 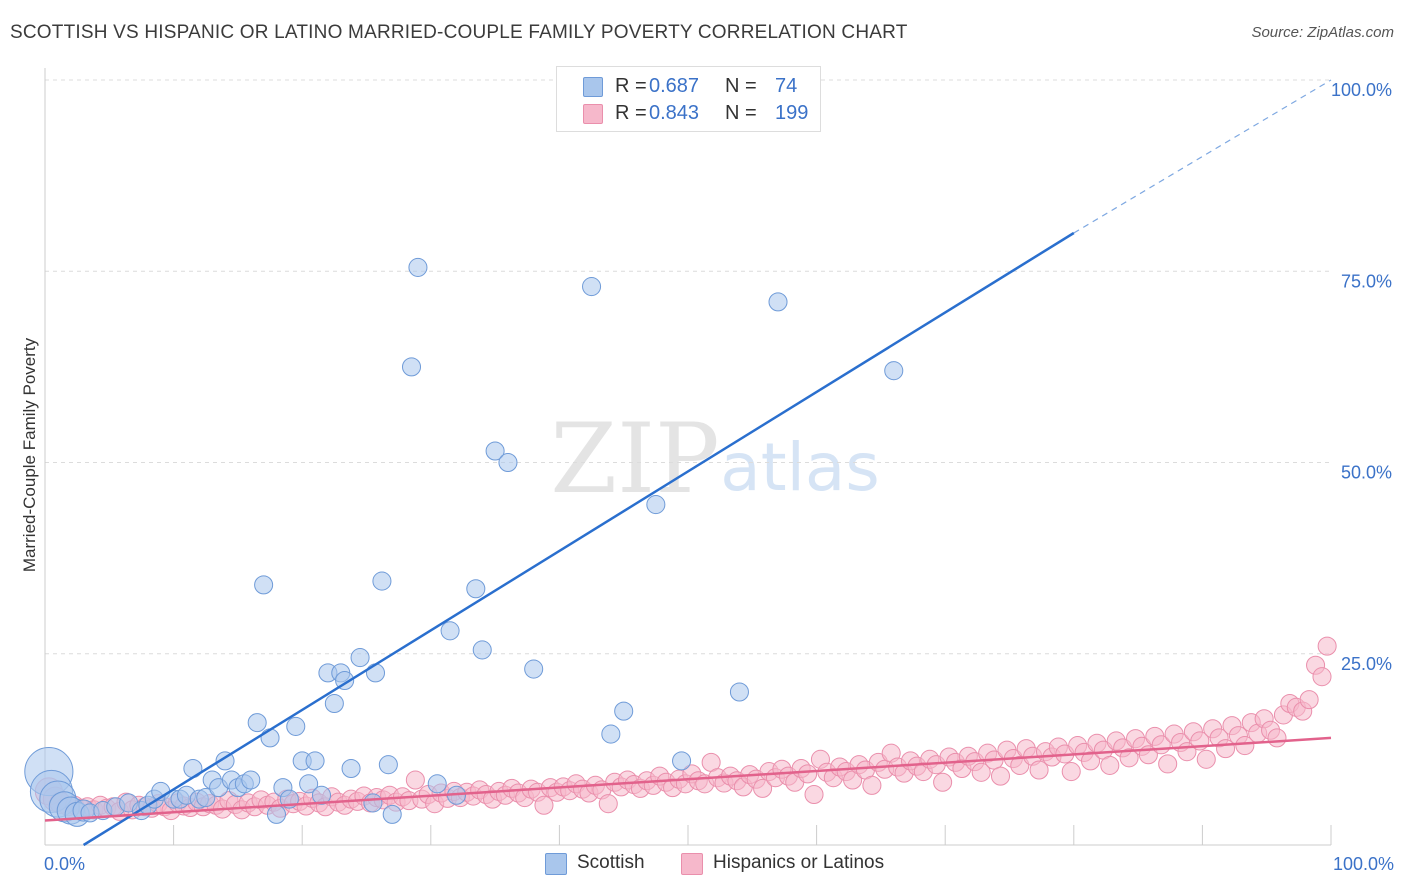 I want to click on legend-label: Scottish, so click(x=611, y=862).